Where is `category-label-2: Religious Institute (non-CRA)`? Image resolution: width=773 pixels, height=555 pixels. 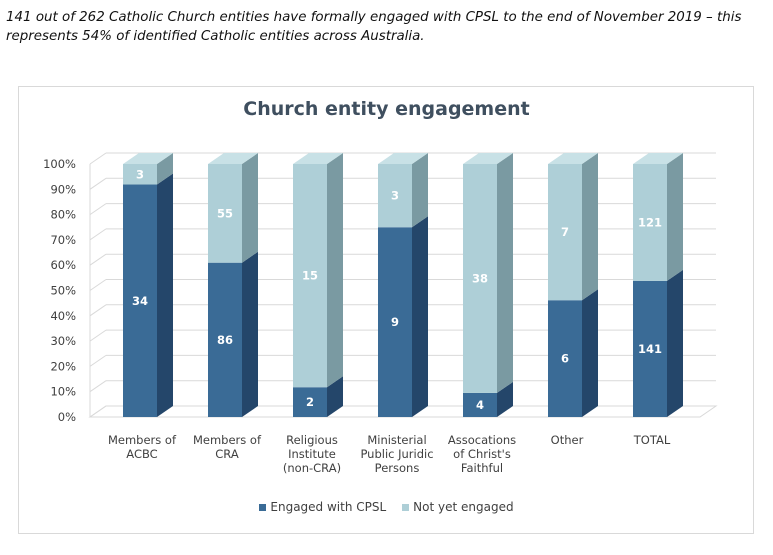
category-label-2: Religious Institute (non-CRA) is located at coordinates (312, 454).